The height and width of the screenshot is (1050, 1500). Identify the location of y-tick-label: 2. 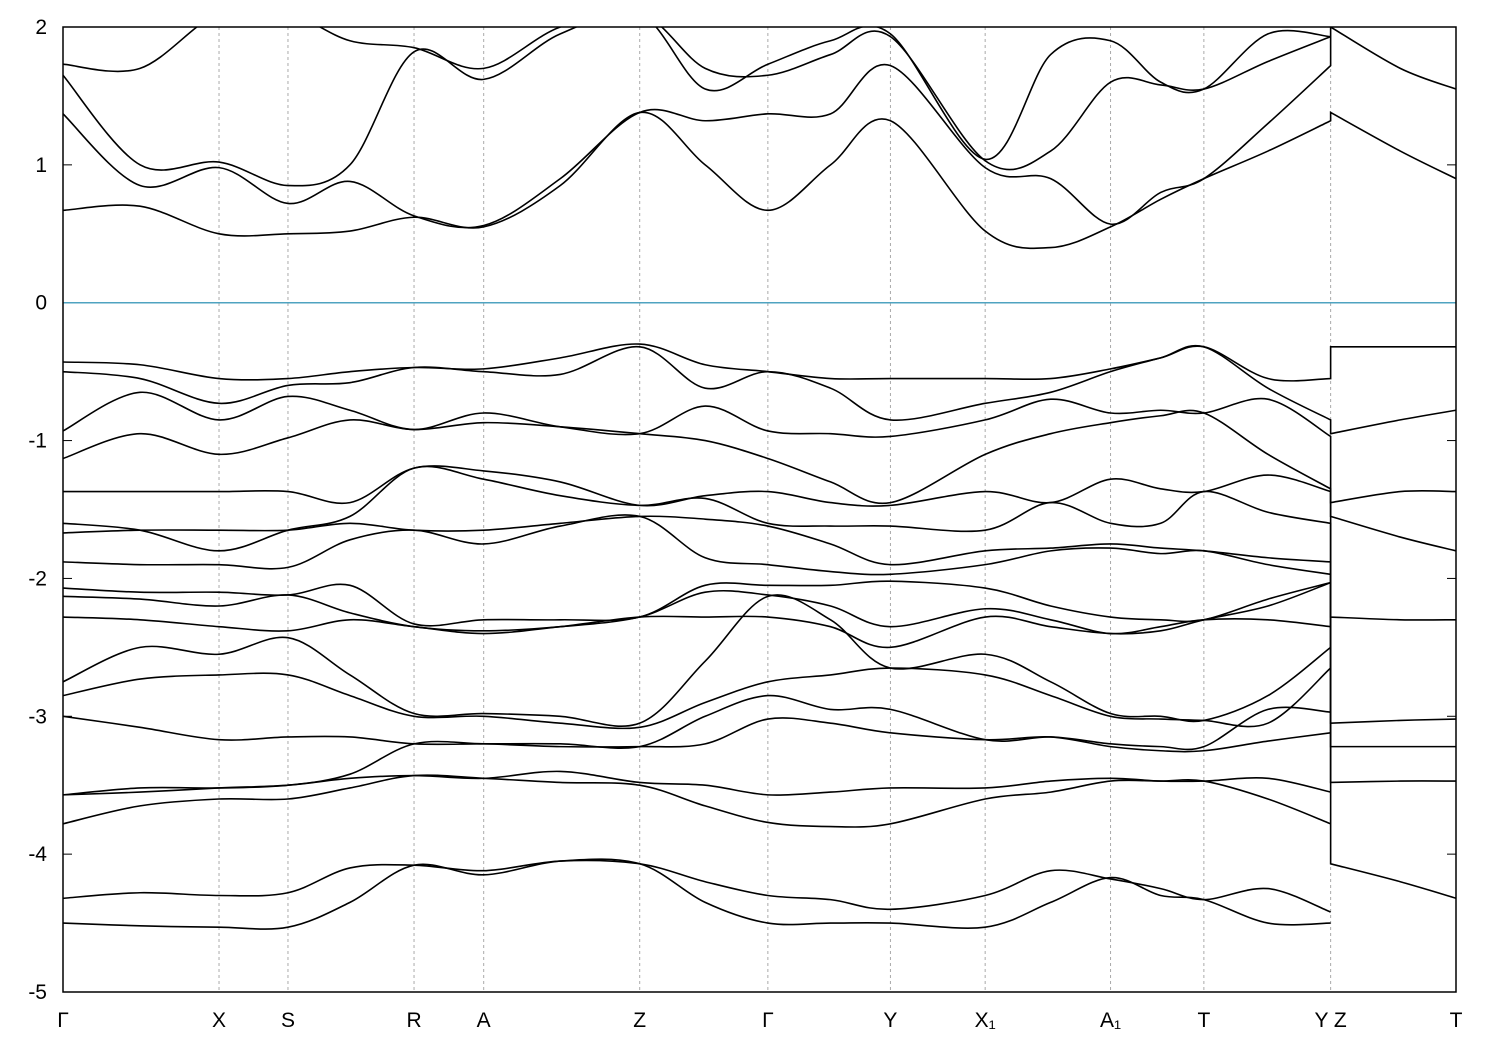
(41, 27).